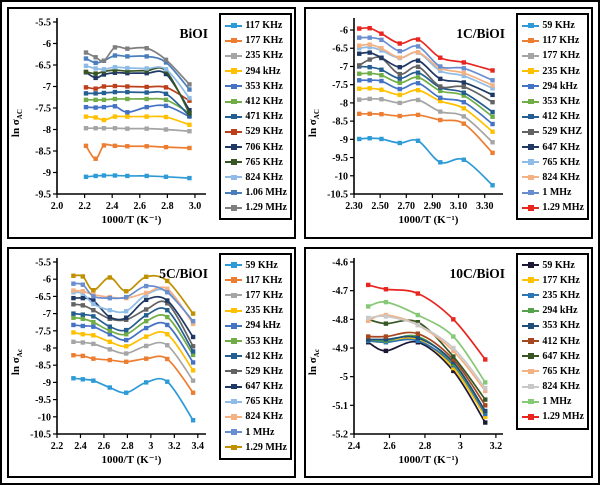 The image size is (600, 485). Describe the element at coordinates (256, 116) in the screenshot. I see `legend-item: 471 KHz` at that location.